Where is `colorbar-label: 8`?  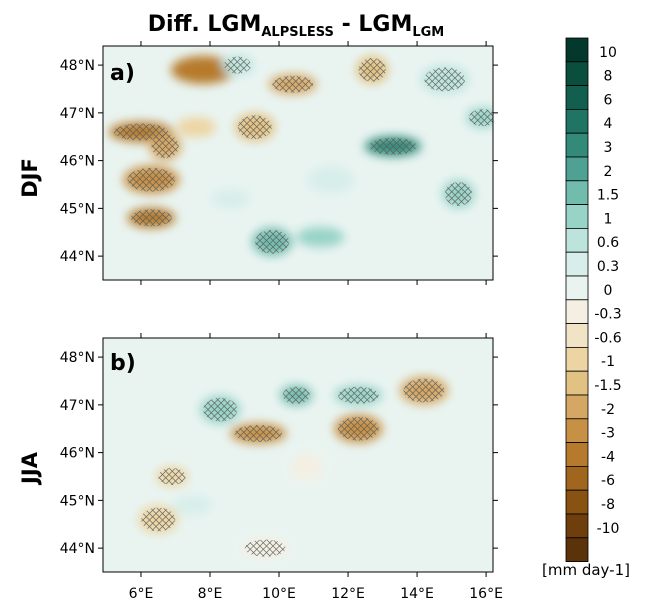 colorbar-label: 8 is located at coordinates (608, 77).